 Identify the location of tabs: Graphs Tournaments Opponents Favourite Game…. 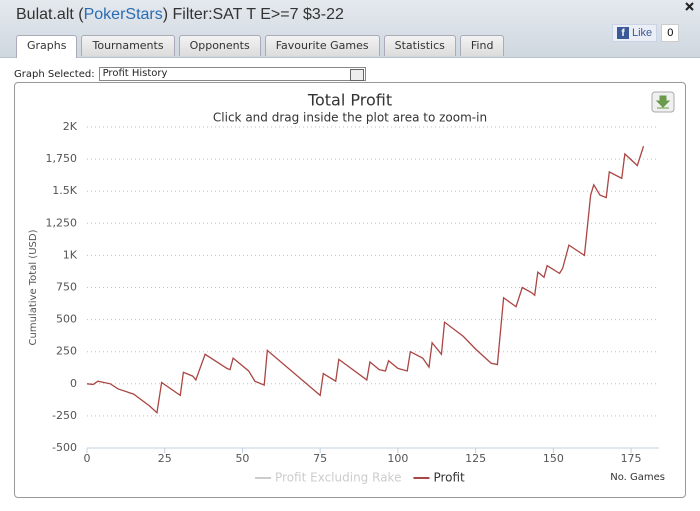
(260, 46).